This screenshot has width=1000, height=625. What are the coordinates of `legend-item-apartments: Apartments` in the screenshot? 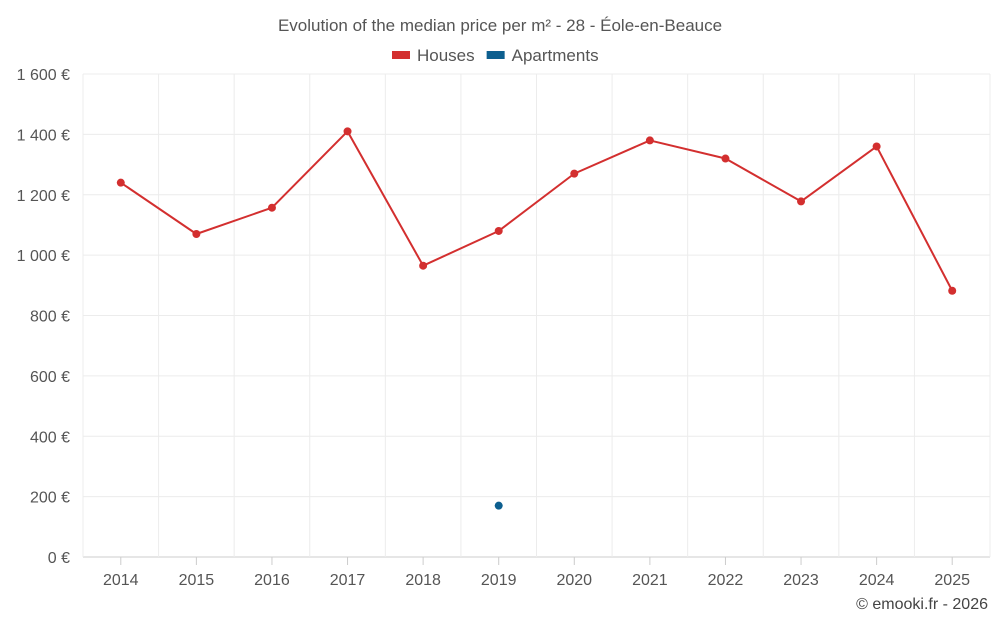 It's located at (542, 55).